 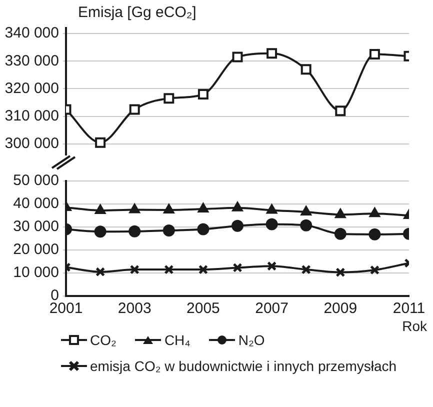 I want to click on y-tick-label: 40 000, so click(x=36, y=203).